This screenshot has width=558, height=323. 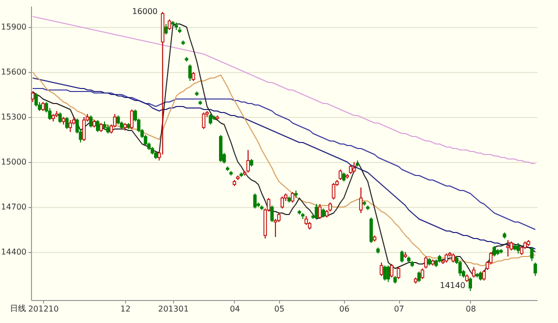 I want to click on y-tick-label: 15000, so click(x=13, y=162).